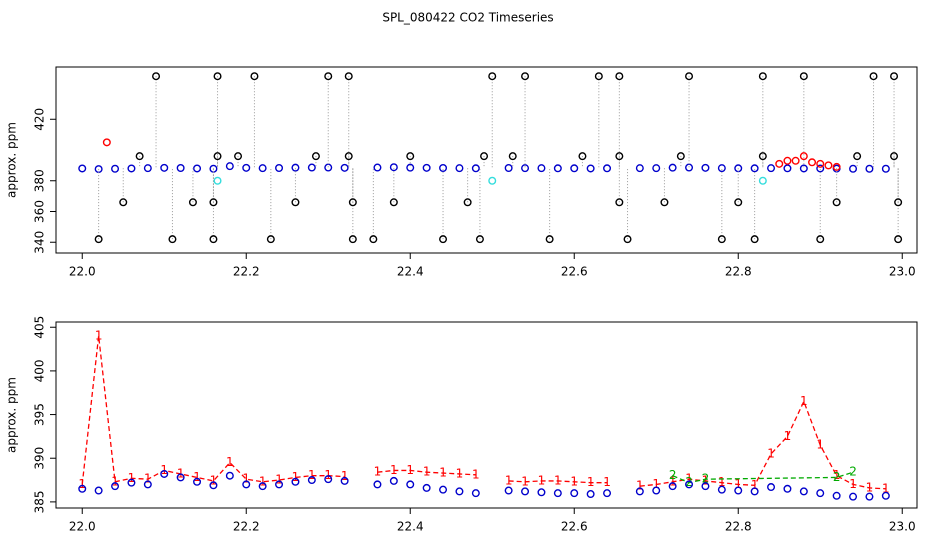 This screenshot has height=540, width=936. Describe the element at coordinates (40, 458) in the screenshot. I see `y-tick-label: 390` at that location.